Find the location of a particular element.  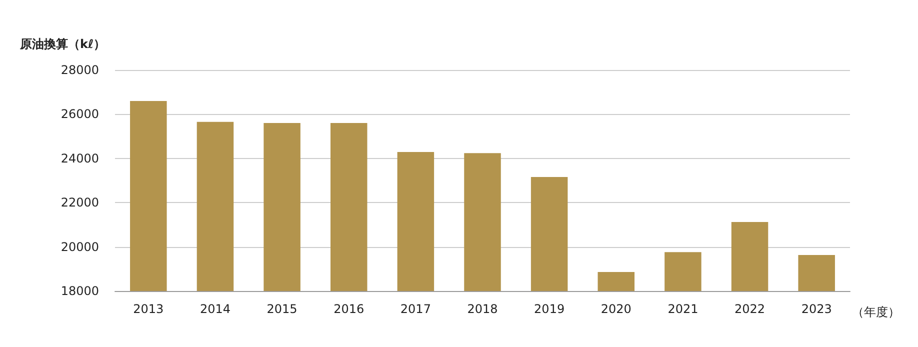

x-tick-label: 2013 is located at coordinates (148, 309).